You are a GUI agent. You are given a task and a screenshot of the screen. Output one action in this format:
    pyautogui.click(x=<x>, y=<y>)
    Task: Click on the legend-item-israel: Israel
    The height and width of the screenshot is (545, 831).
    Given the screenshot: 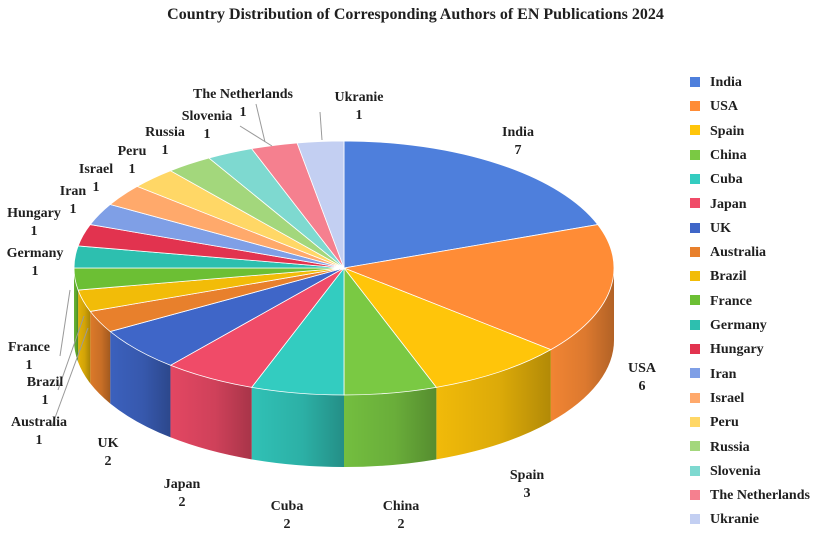 What is the action you would take?
    pyautogui.click(x=717, y=399)
    